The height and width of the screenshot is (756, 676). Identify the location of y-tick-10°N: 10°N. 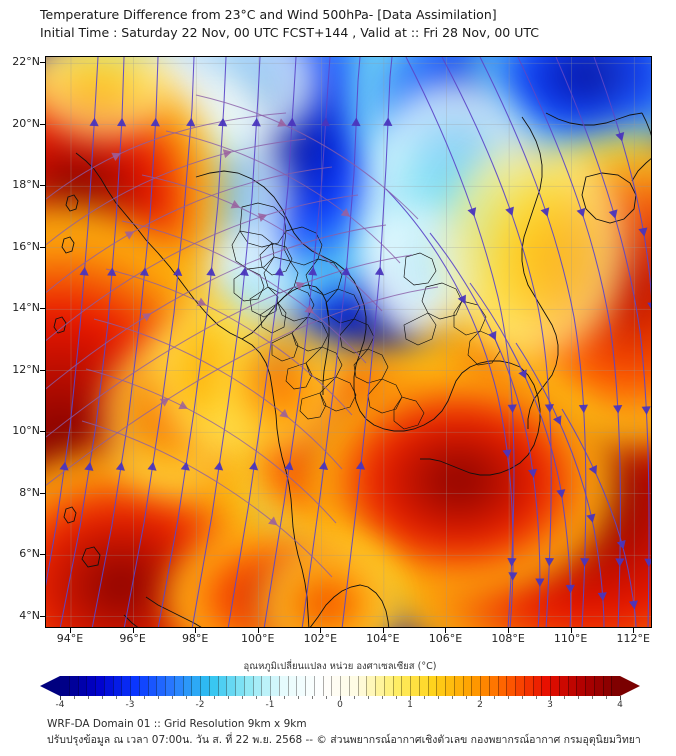
(26, 431).